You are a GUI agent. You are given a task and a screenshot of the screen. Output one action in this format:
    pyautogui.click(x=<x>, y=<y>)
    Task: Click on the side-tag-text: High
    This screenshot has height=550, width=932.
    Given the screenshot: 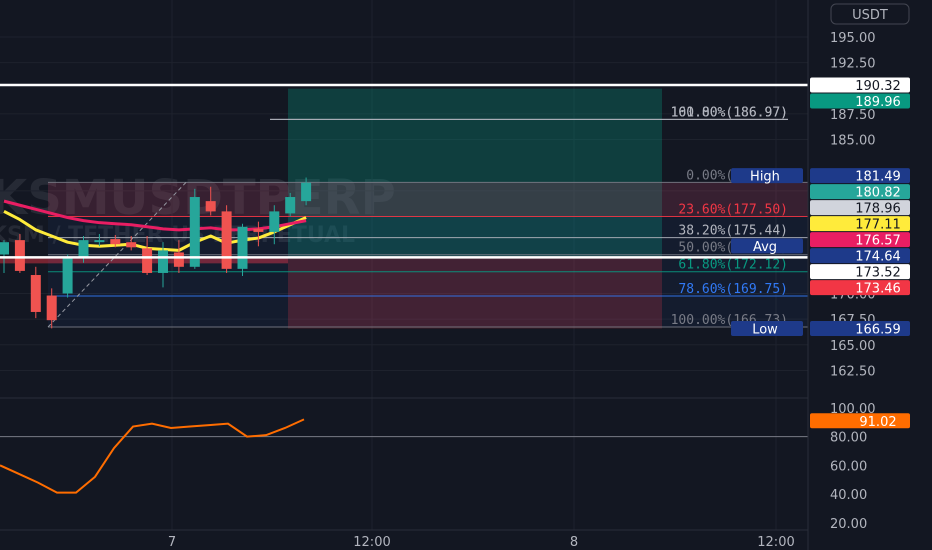 What is the action you would take?
    pyautogui.click(x=765, y=177)
    